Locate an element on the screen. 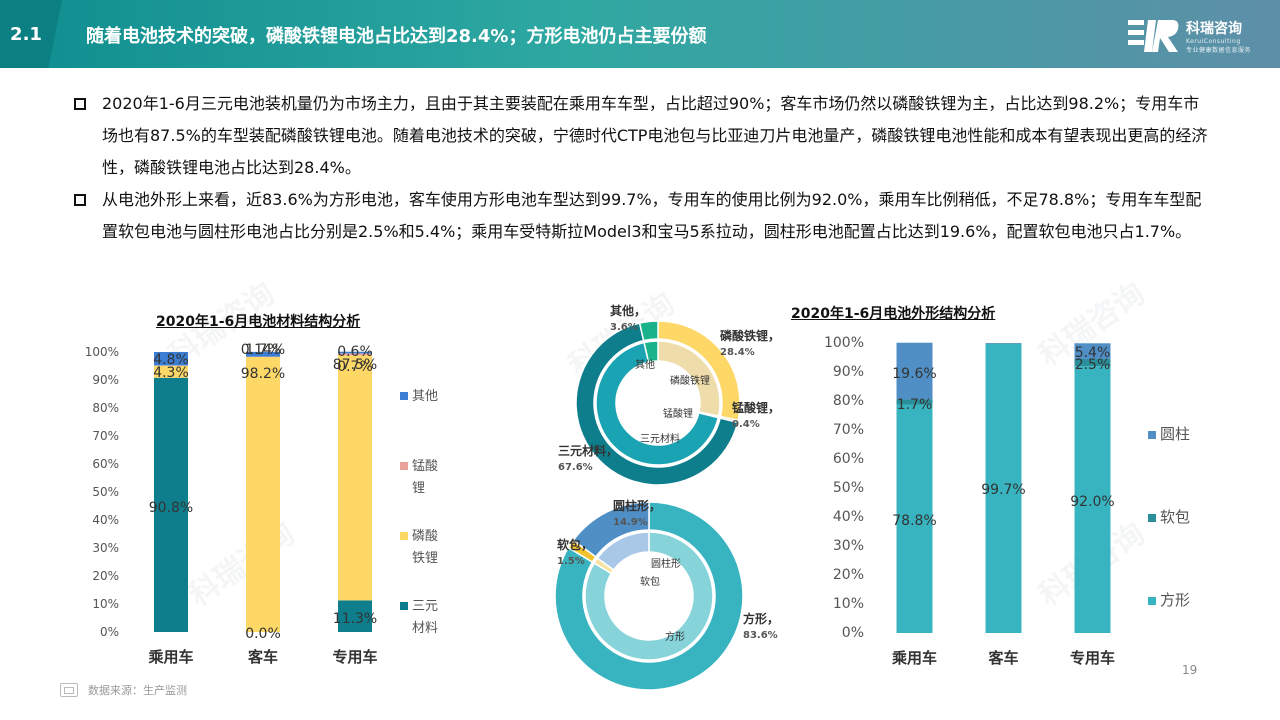  data-label: 0.6% is located at coordinates (355, 352).